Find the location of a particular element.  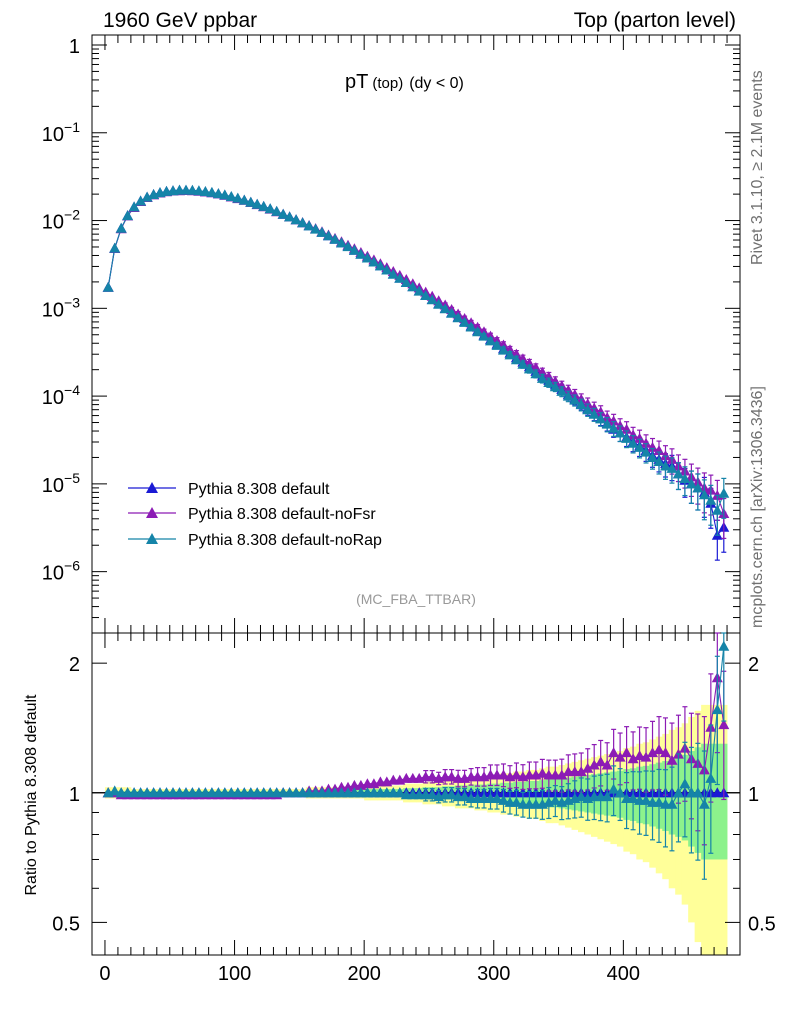

ratio-ytick-label: 2 is located at coordinates (74, 665).